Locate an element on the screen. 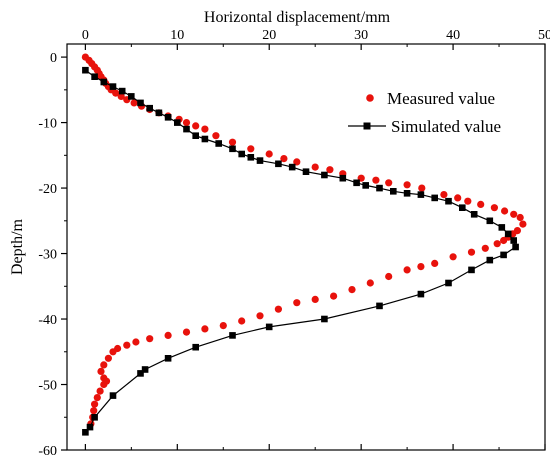 This screenshot has height=462, width=550. legend: Measured value Simulated value is located at coordinates (424, 112).